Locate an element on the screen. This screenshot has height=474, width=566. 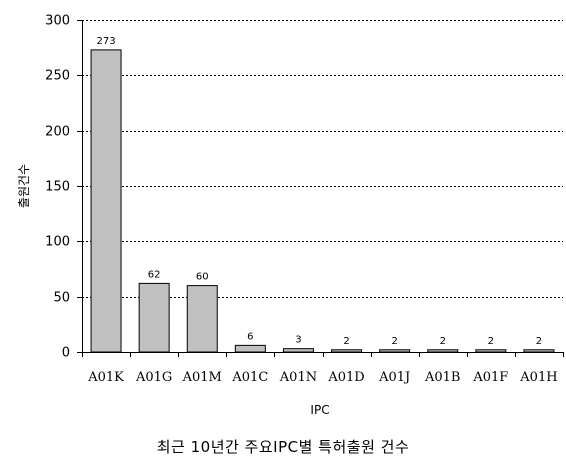
x-tick-label-A01C: A01C is located at coordinates (249, 377).